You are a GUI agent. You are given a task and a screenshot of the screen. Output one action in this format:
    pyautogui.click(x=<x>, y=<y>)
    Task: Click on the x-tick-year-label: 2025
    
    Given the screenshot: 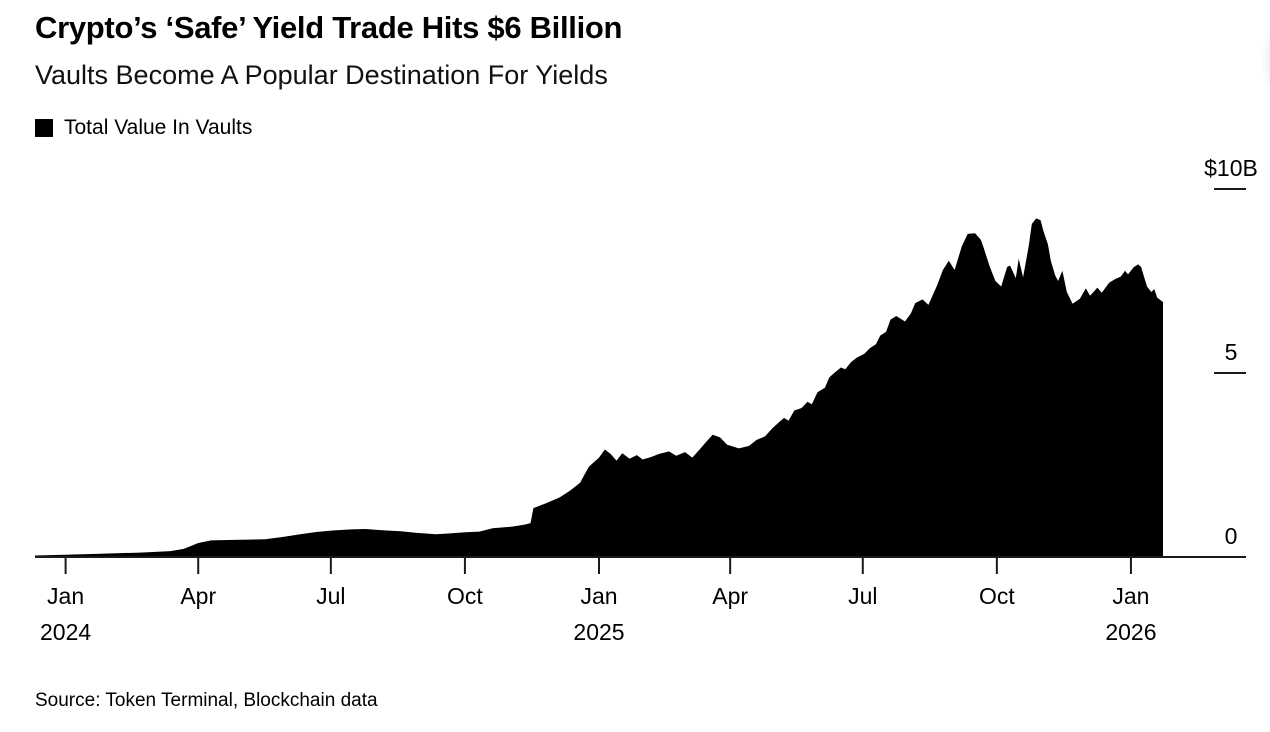 What is the action you would take?
    pyautogui.click(x=598, y=632)
    